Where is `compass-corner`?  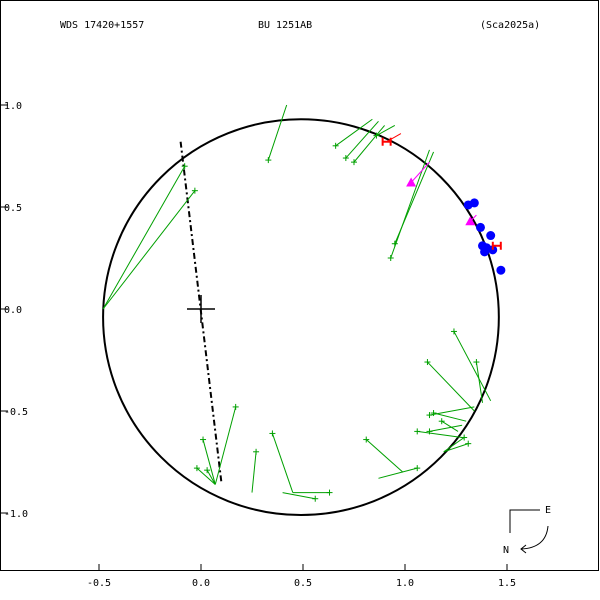
compass-corner is located at coordinates (524, 521).